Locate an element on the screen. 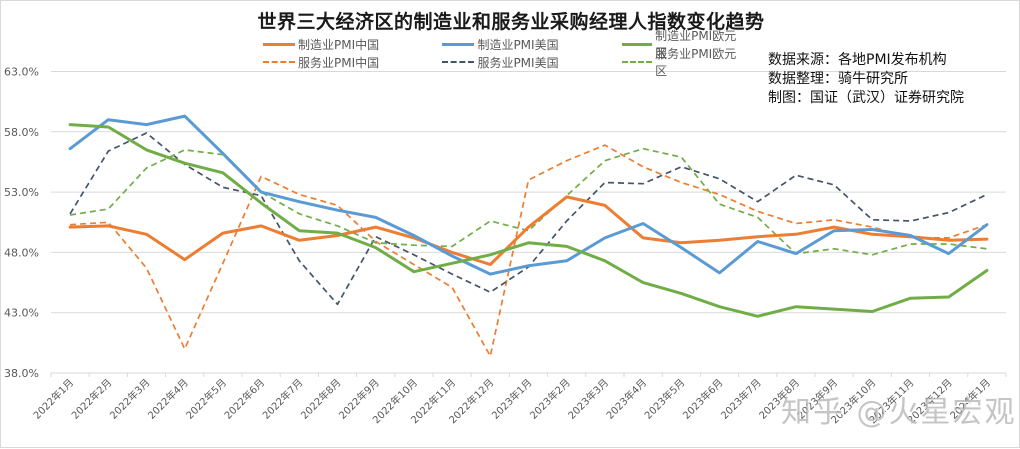 This screenshot has width=1020, height=449. legend-label: 服务业PMI欧元区 is located at coordinates (696, 62).